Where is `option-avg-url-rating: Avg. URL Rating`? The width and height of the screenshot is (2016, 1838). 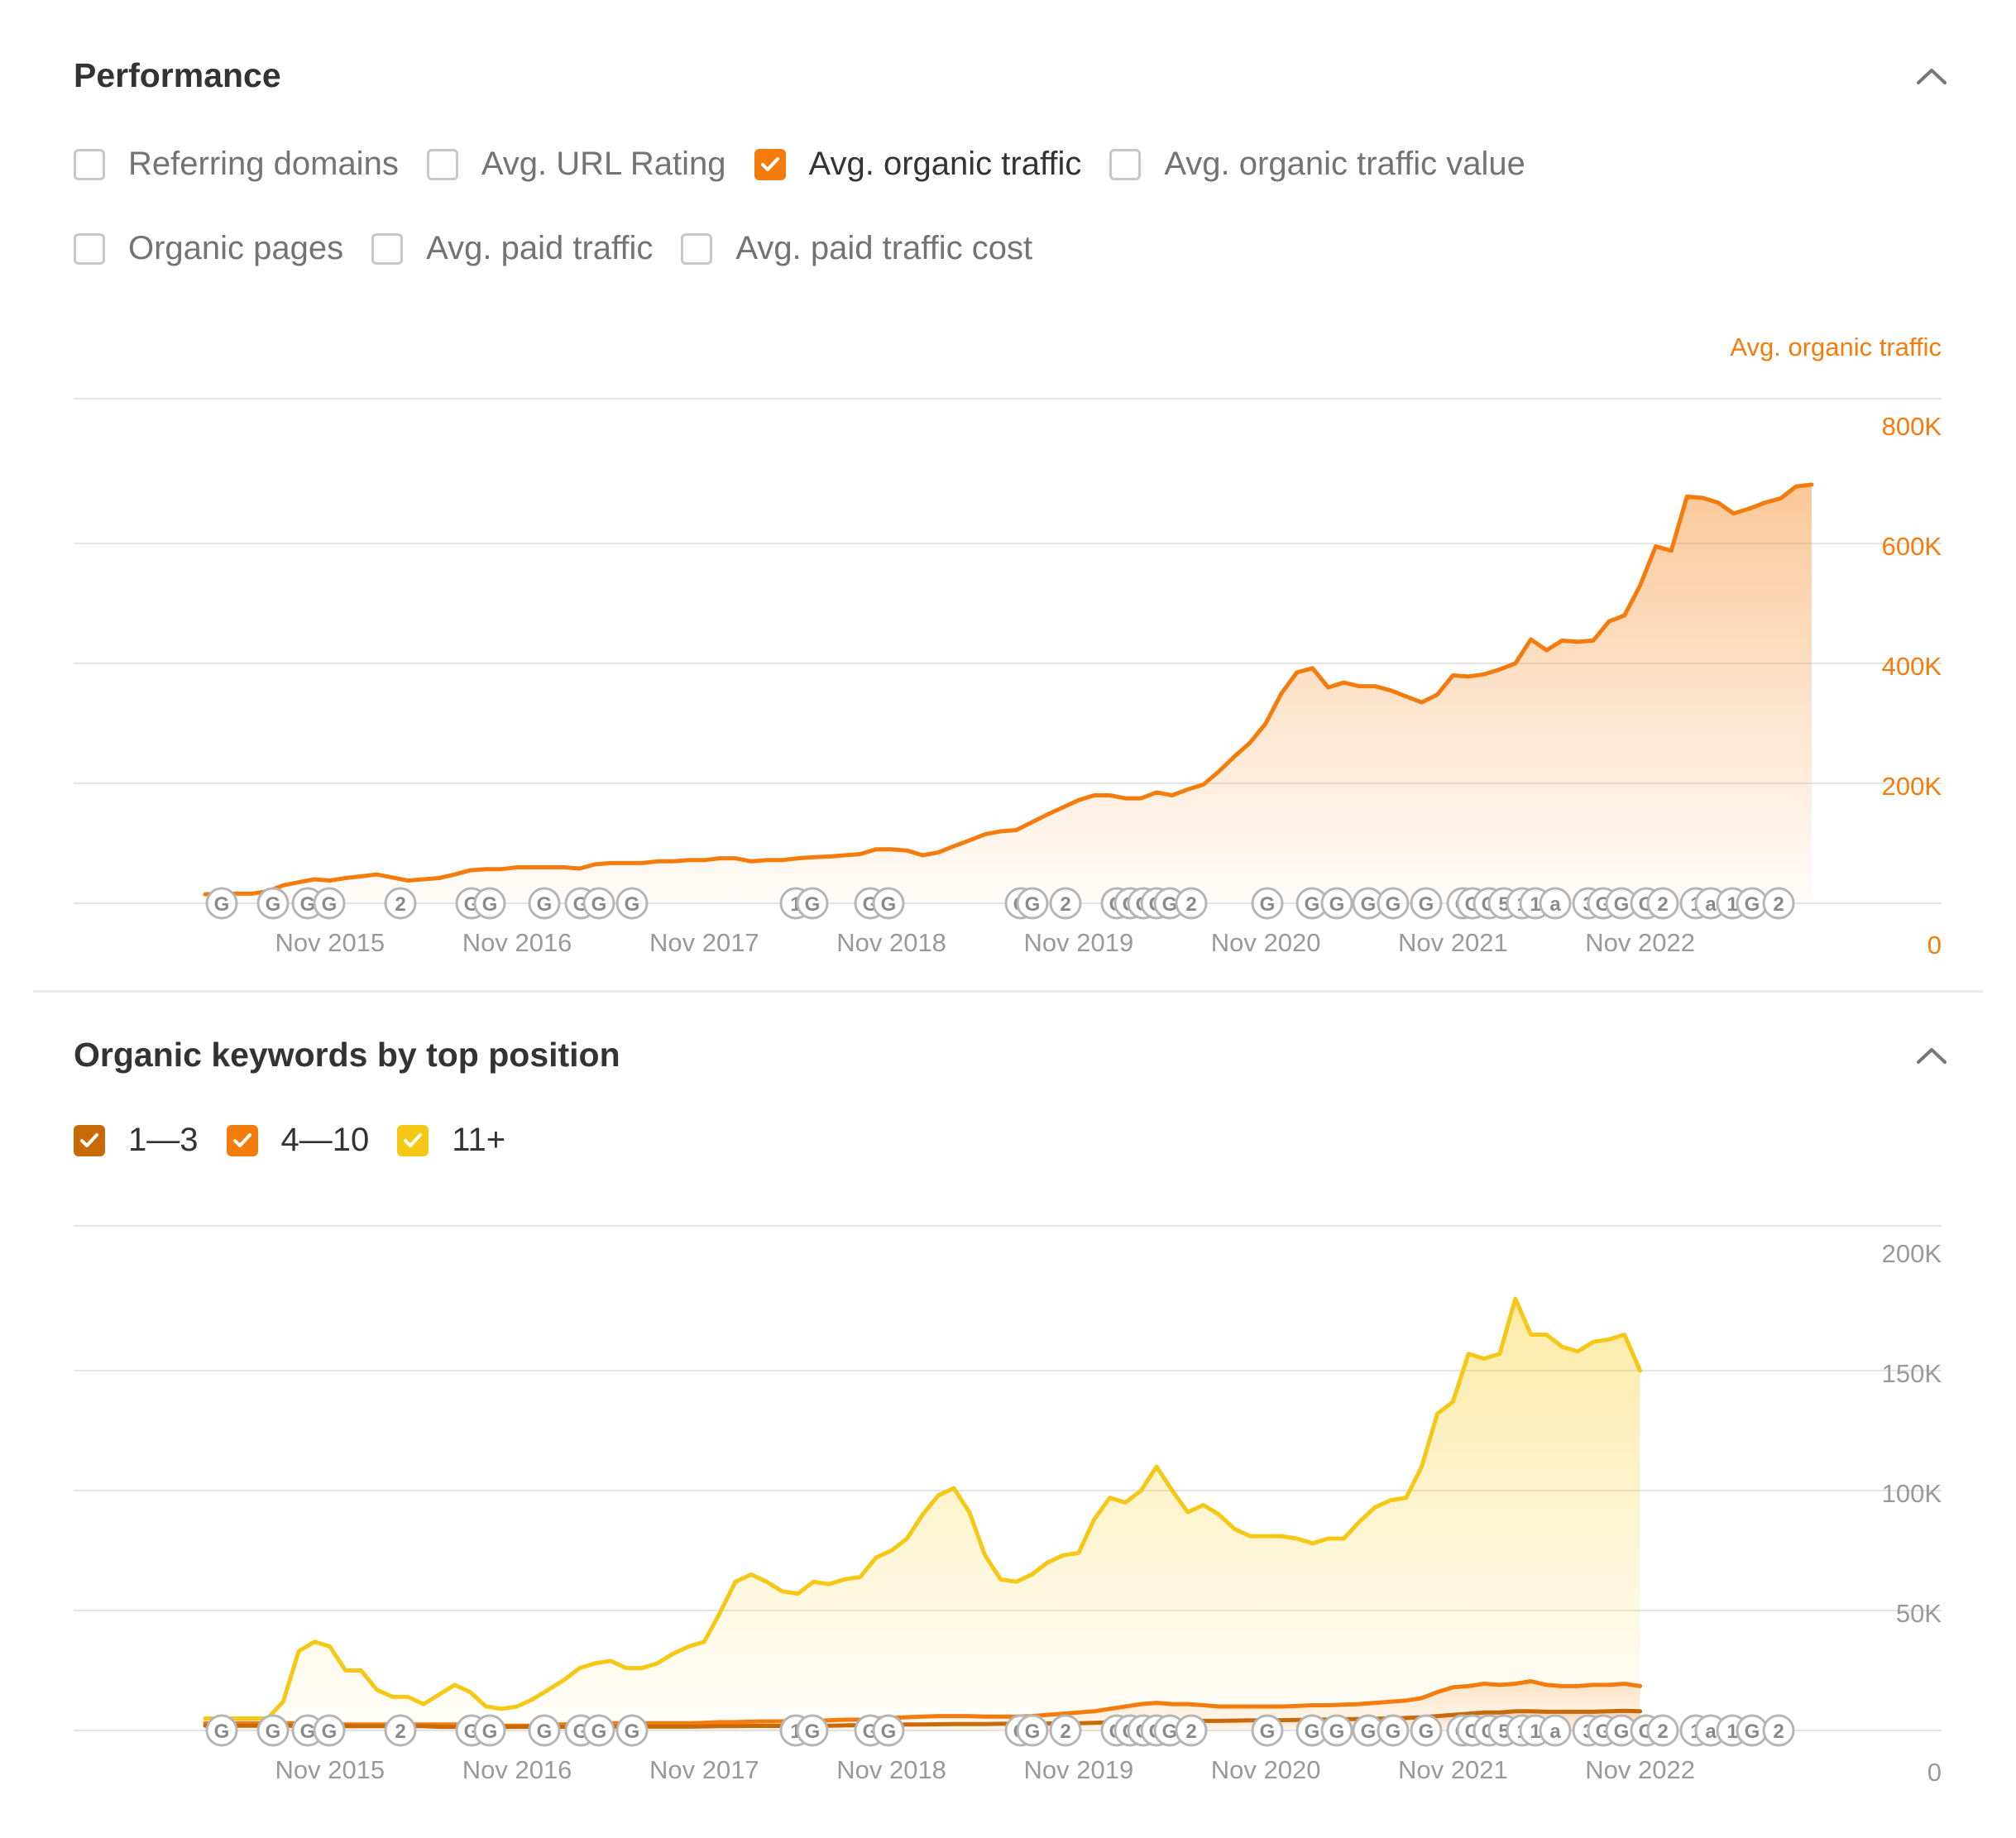
option-avg-url-rating: Avg. URL Rating is located at coordinates (576, 164).